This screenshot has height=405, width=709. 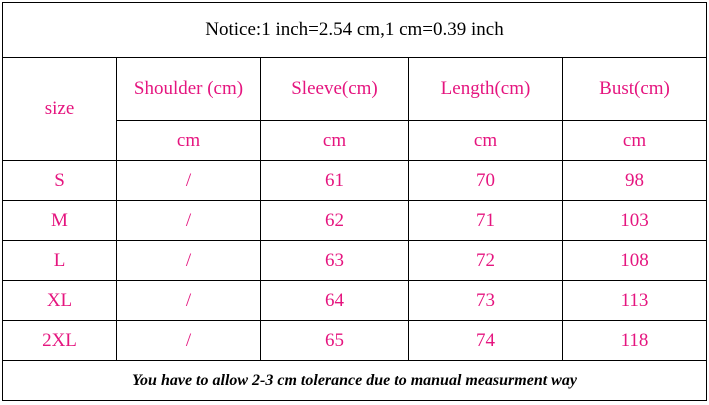 I want to click on value-cell: 98, so click(x=634, y=180).